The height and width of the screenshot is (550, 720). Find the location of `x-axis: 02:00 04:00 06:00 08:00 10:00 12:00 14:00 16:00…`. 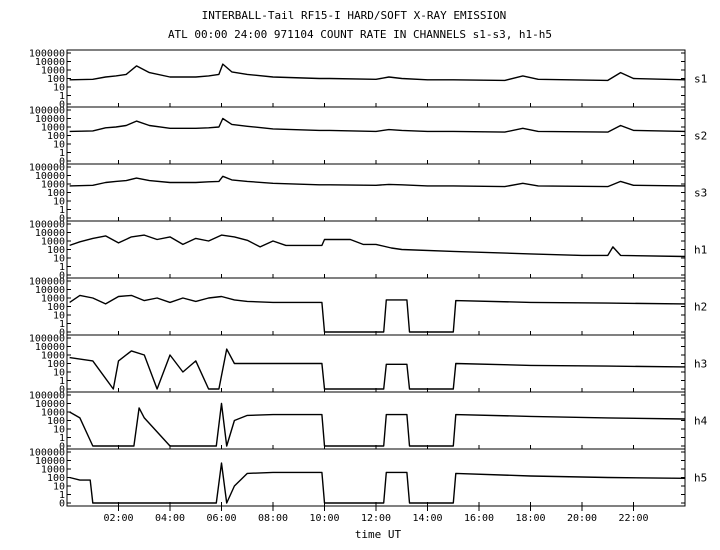

x-axis: 02:00 04:00 06:00 08:00 10:00 12:00 14:00 16:00… is located at coordinates (376, 515).